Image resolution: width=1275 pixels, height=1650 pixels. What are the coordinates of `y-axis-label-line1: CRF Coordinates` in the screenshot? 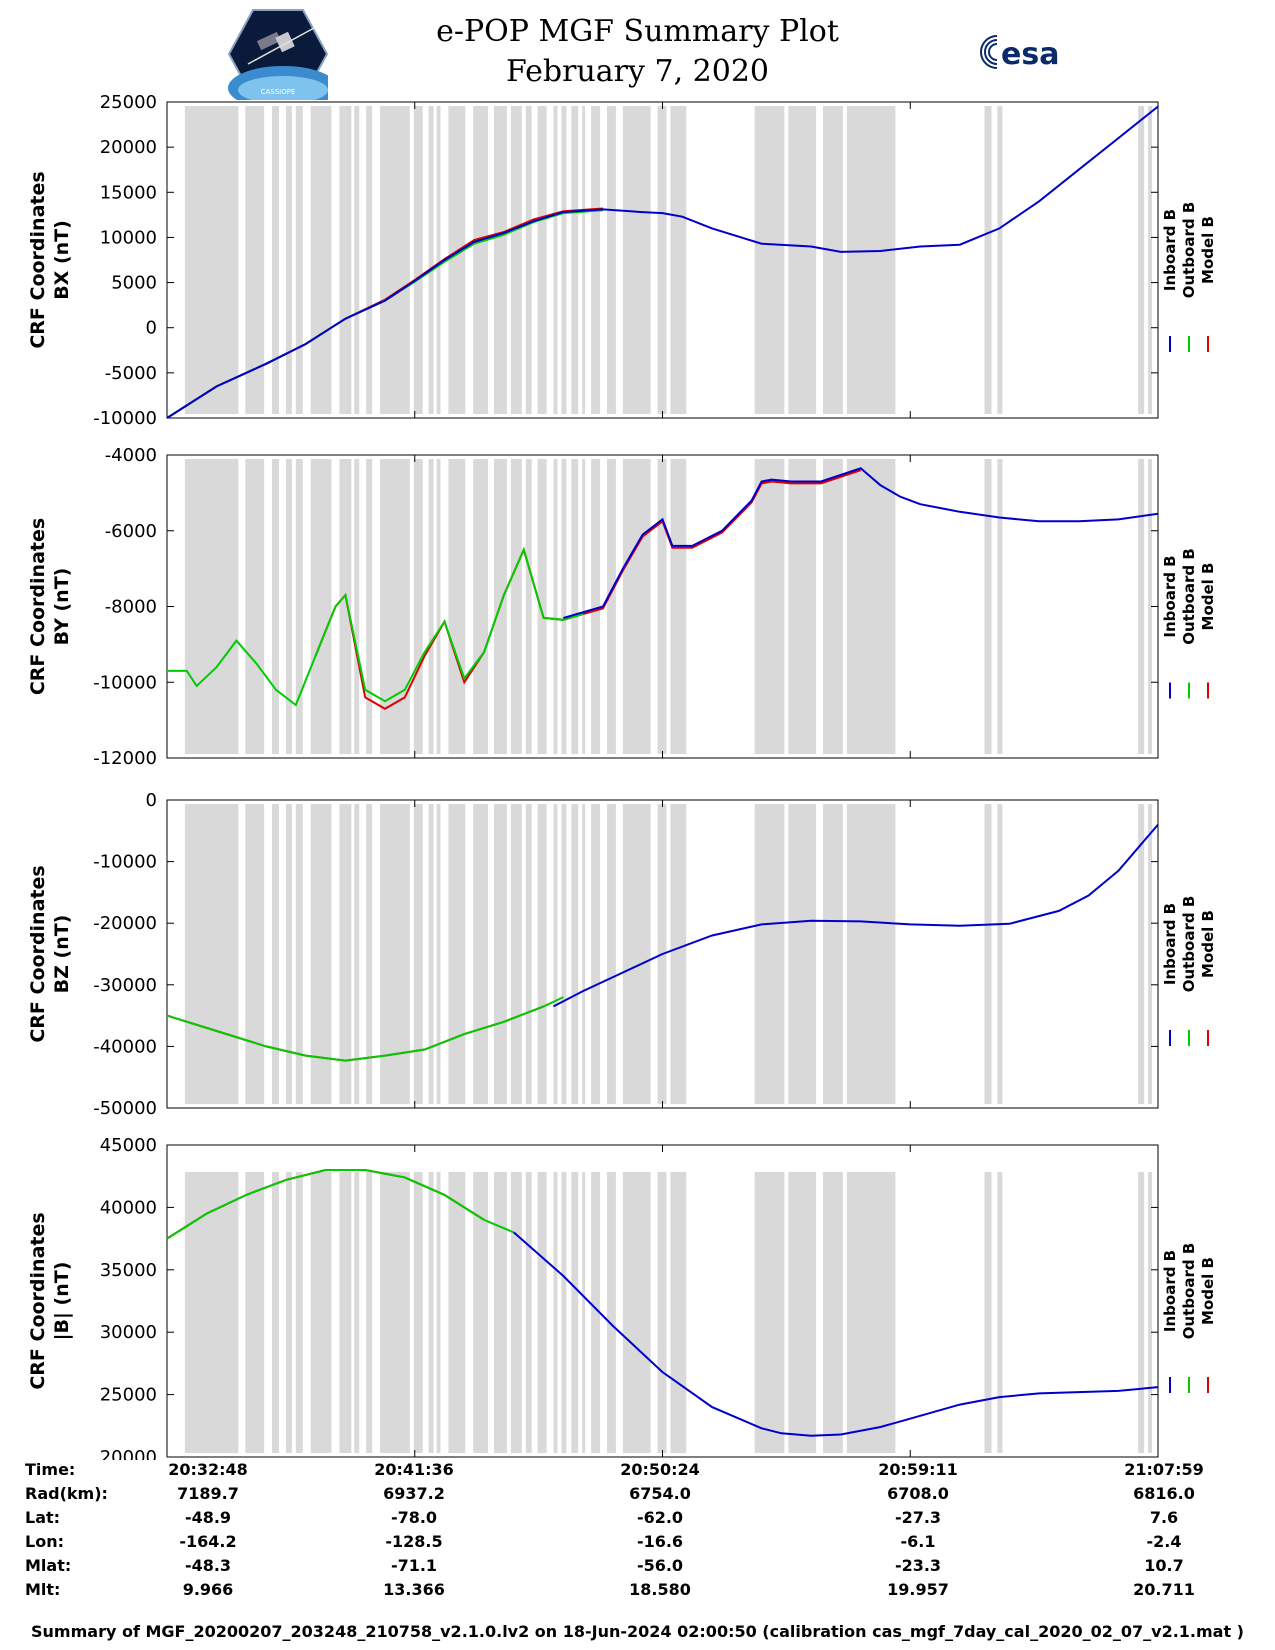 It's located at (38, 259).